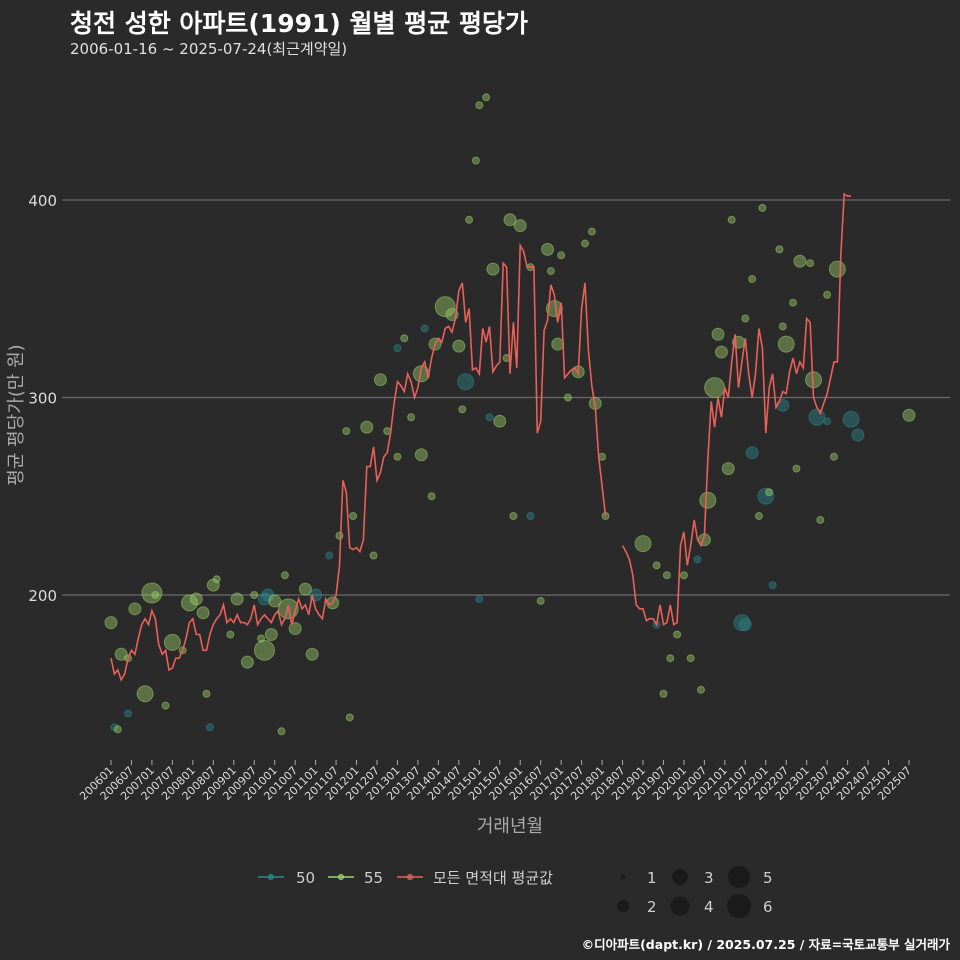  I want to click on y-tick-label-300: 300, so click(42, 399).